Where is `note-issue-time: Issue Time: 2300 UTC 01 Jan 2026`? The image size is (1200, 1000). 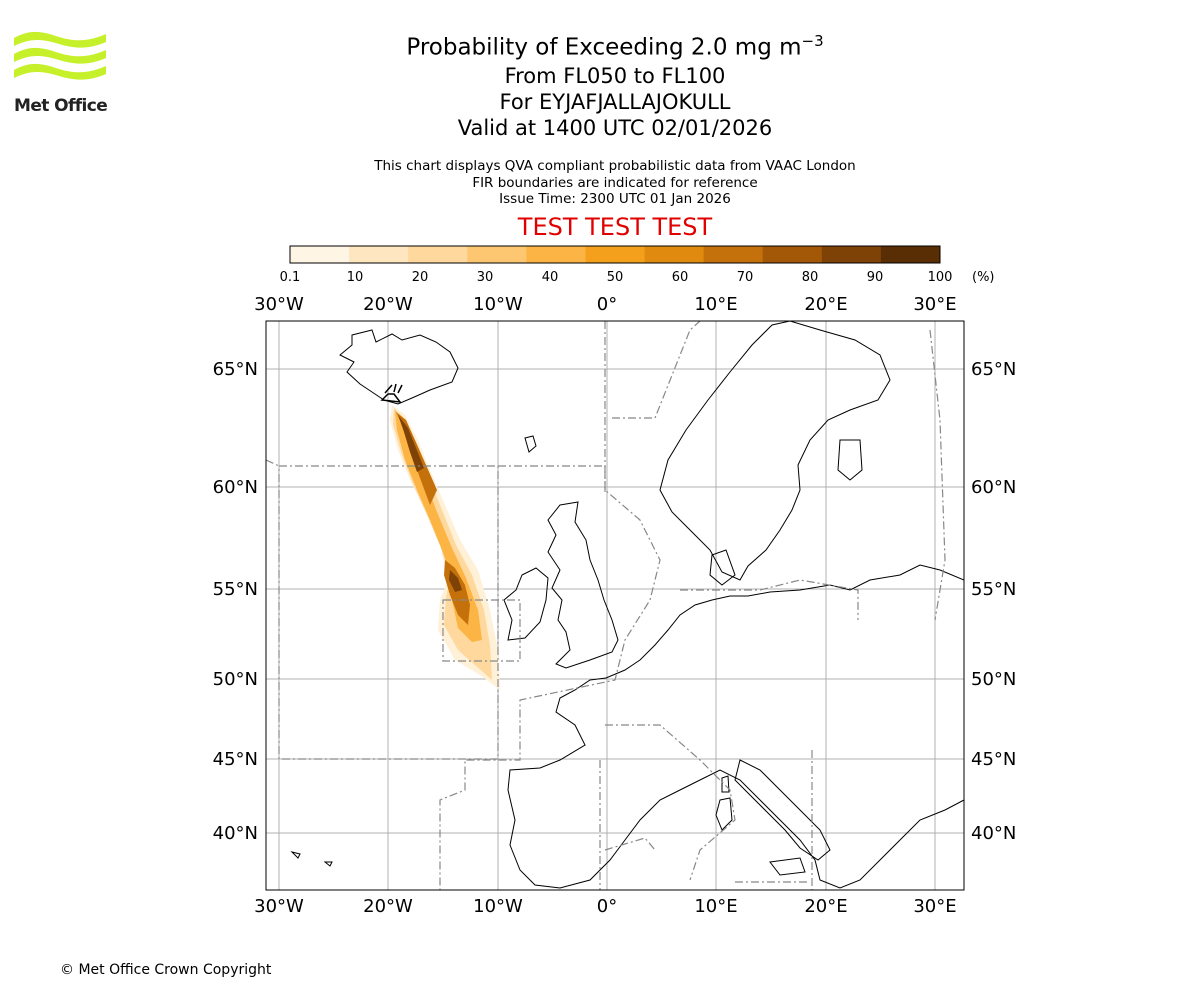 note-issue-time: Issue Time: 2300 UTC 01 Jan 2026 is located at coordinates (615, 199).